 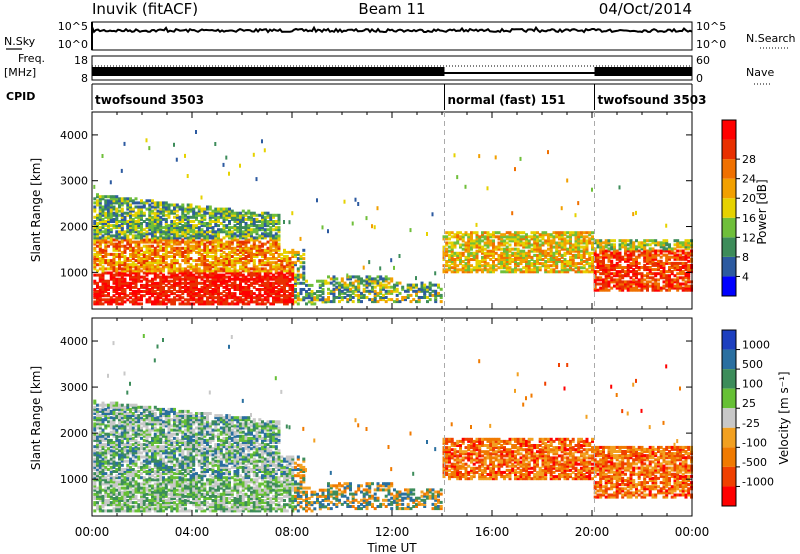 What do you see at coordinates (246, 267) in the screenshot?
I see `power-cell-2092` at bounding box center [246, 267].